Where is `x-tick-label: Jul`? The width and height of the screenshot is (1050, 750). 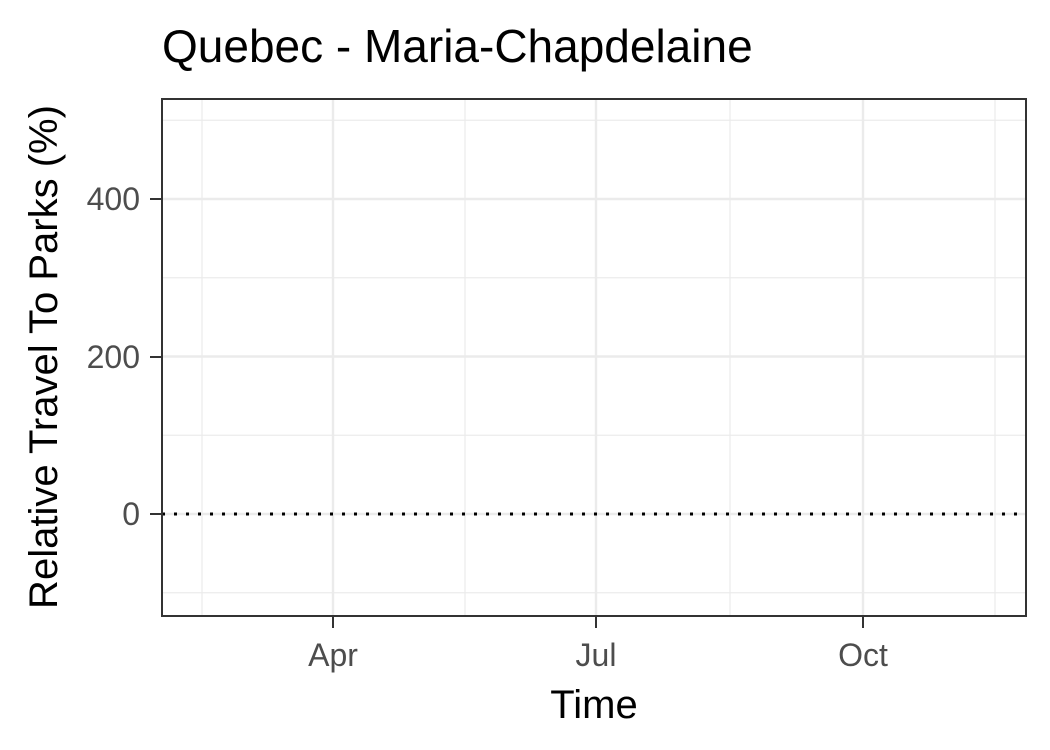 x-tick-label: Jul is located at coordinates (596, 655).